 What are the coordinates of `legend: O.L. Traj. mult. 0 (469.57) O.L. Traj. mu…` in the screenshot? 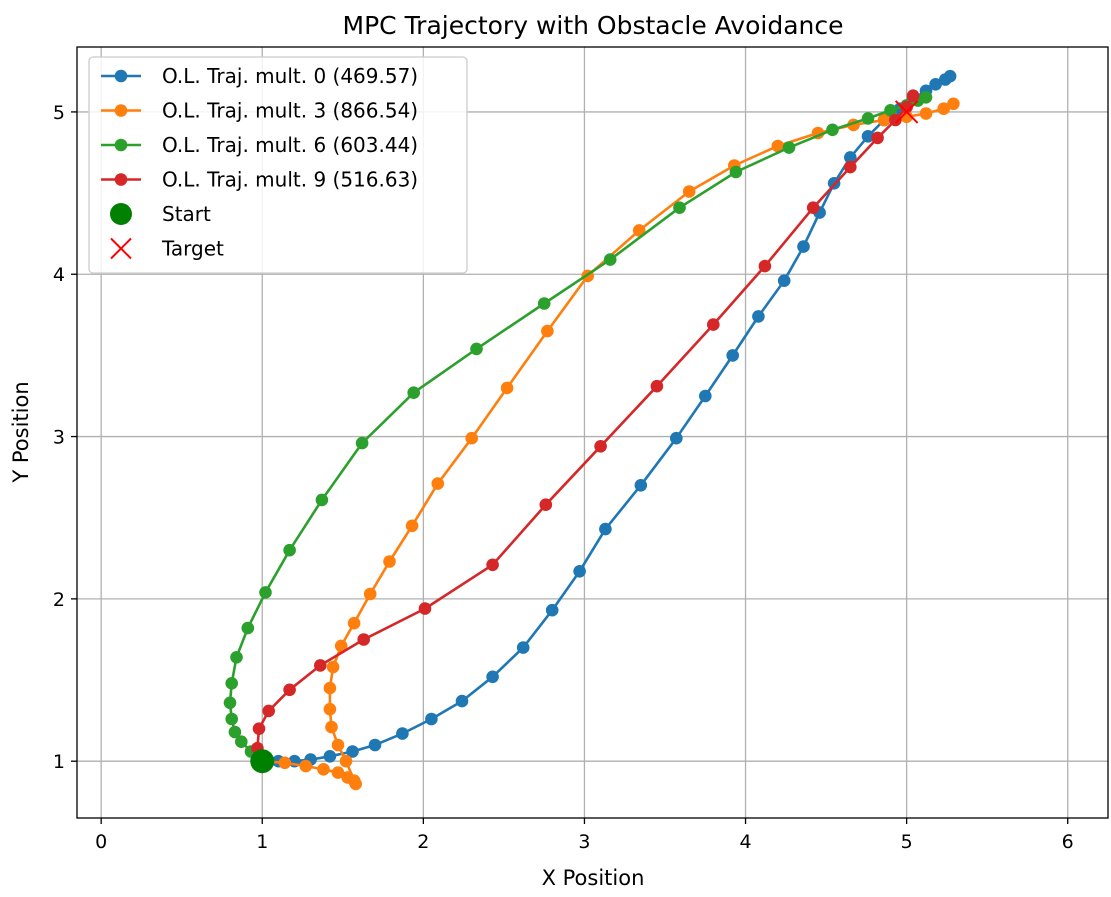 It's located at (278, 165).